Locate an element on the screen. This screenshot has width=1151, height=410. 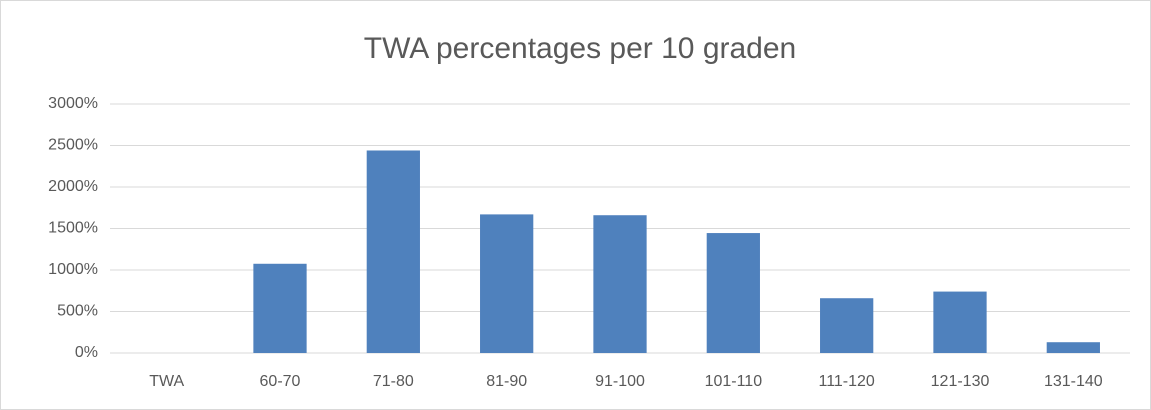
y-tick-label: 500% is located at coordinates (77, 311).